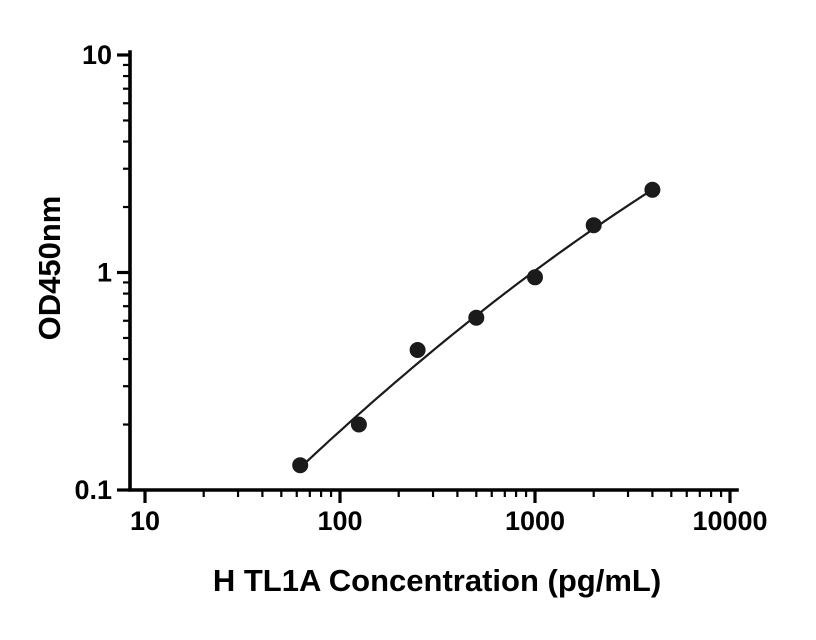  What do you see at coordinates (104, 273) in the screenshot?
I see `y-tick-label: 1` at bounding box center [104, 273].